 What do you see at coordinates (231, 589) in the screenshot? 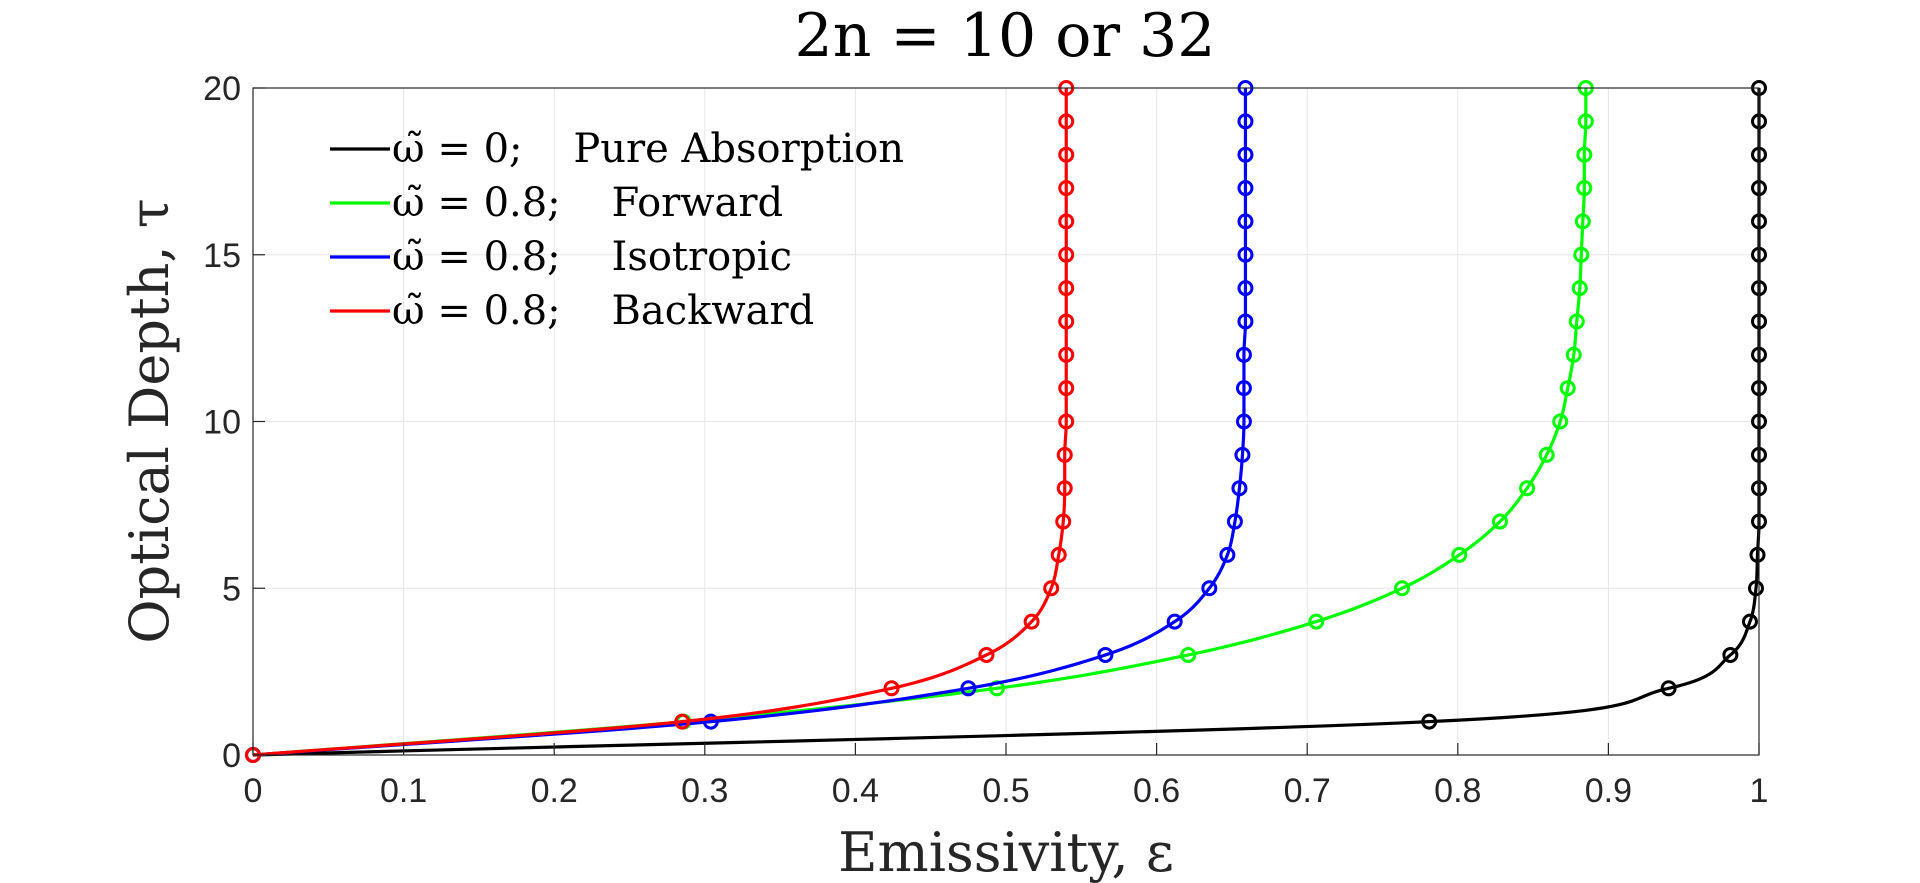
I see `y-tick-label: 5` at bounding box center [231, 589].